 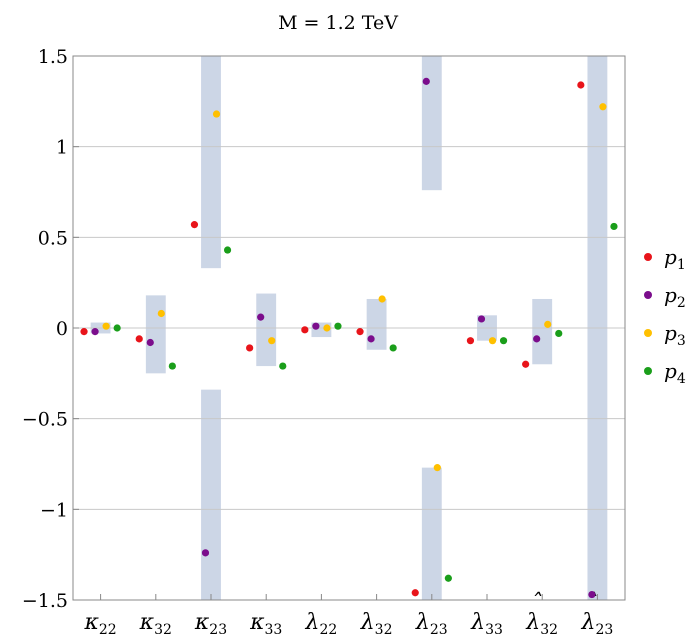 I want to click on x-tick-label: κ23, so click(x=210, y=624).